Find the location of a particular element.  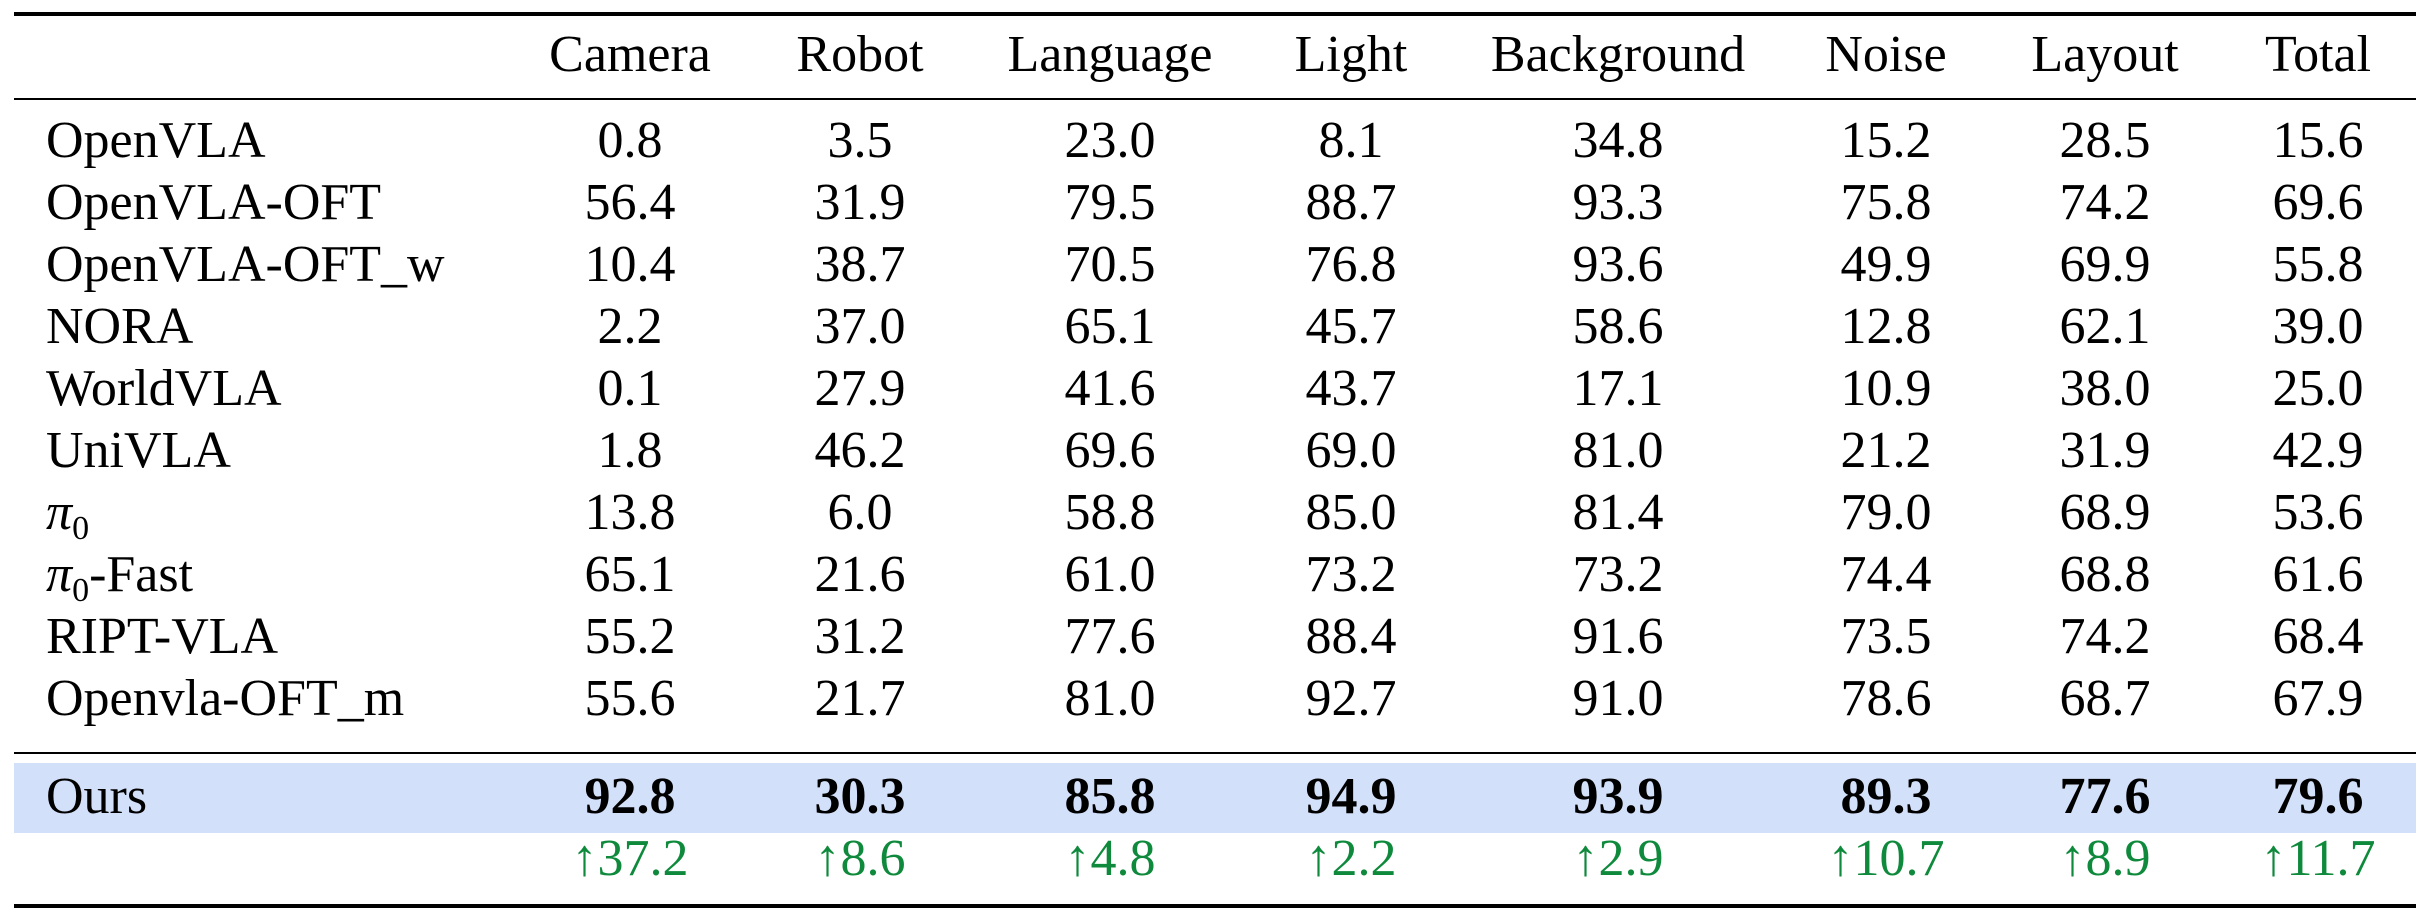

value-noise: 79.0 is located at coordinates (1886, 512).